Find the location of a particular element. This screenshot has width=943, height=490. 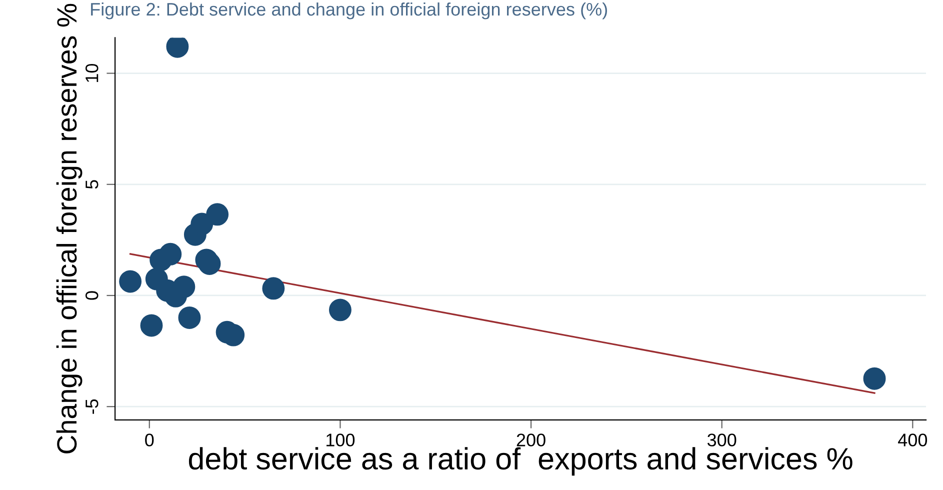

y-axis-title: Change in offiical foreign reserves % is located at coordinates (69, 229).